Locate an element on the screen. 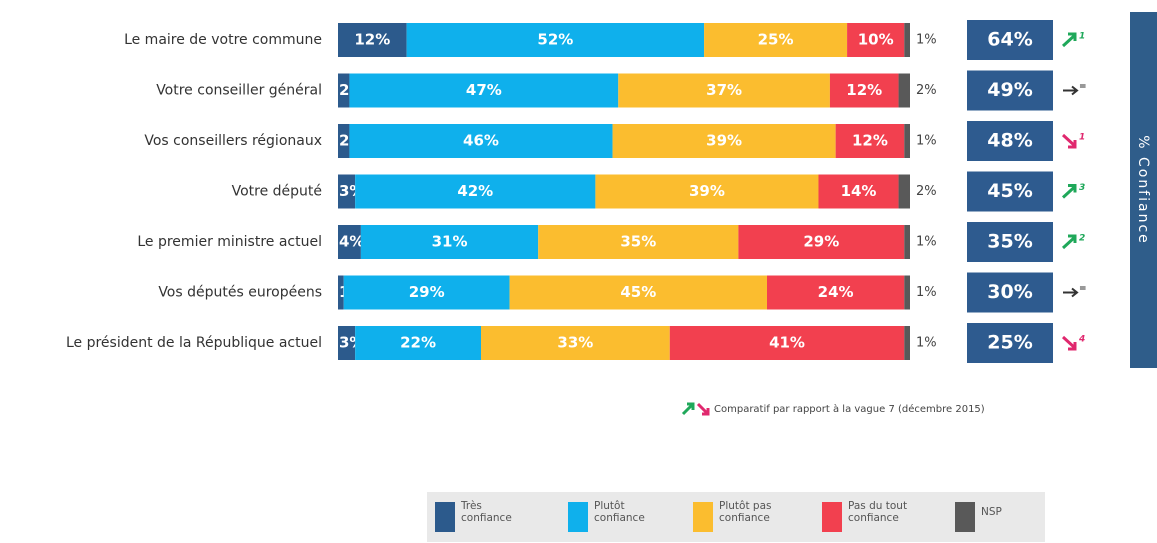  legend-label: Plutôt pas confiance is located at coordinates (745, 512).